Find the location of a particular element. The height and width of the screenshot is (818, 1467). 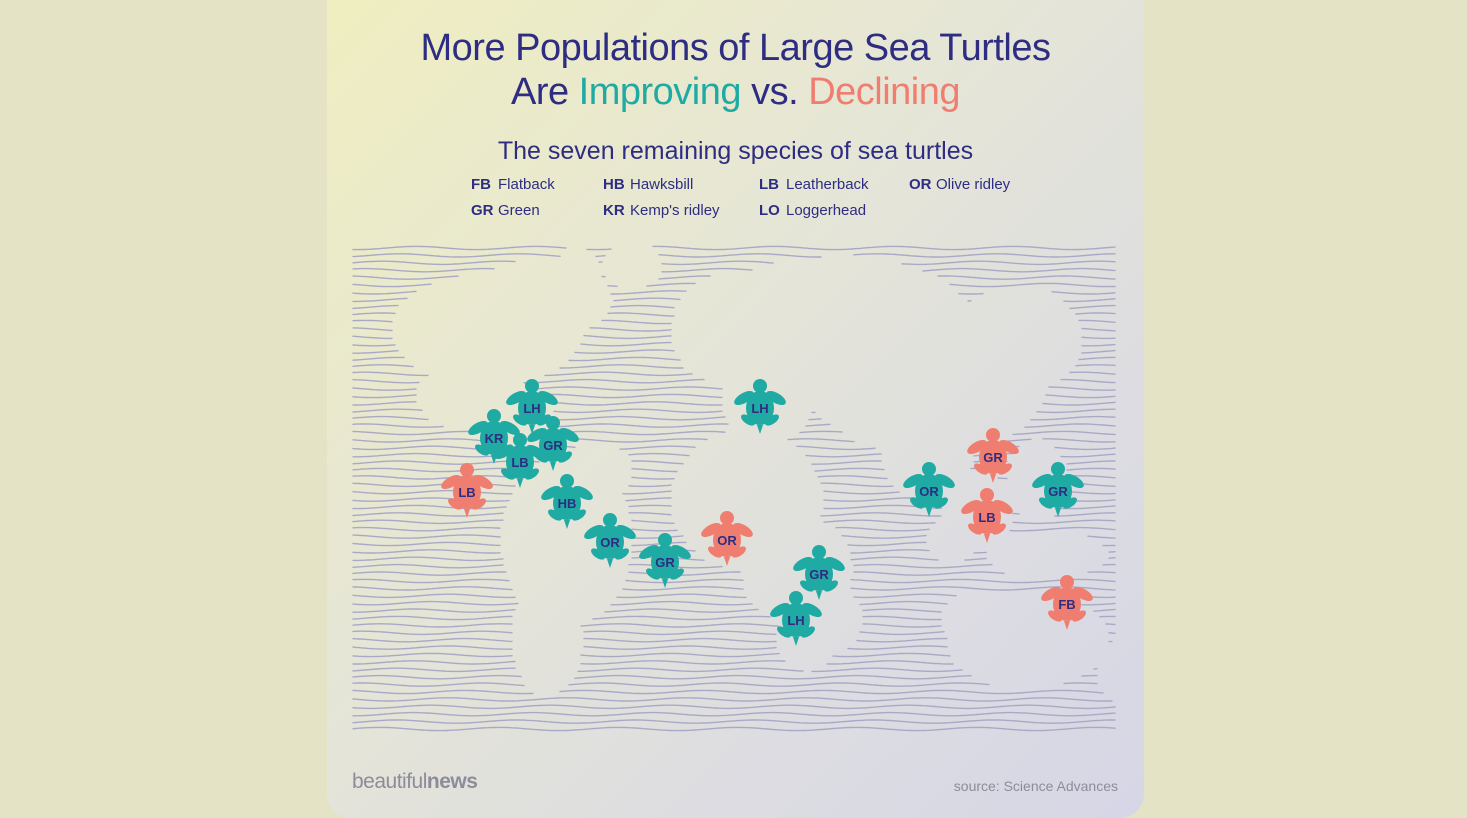

turtle-marker-lb-improving: LB is located at coordinates (520, 460).